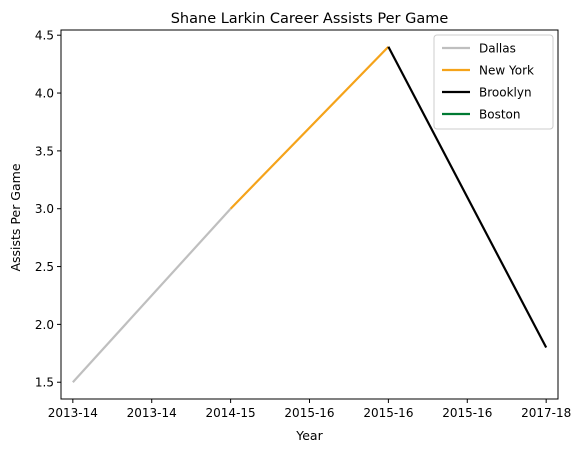 Image resolution: width=573 pixels, height=457 pixels. I want to click on legend-label-brooklyn: Brooklyn, so click(505, 93).